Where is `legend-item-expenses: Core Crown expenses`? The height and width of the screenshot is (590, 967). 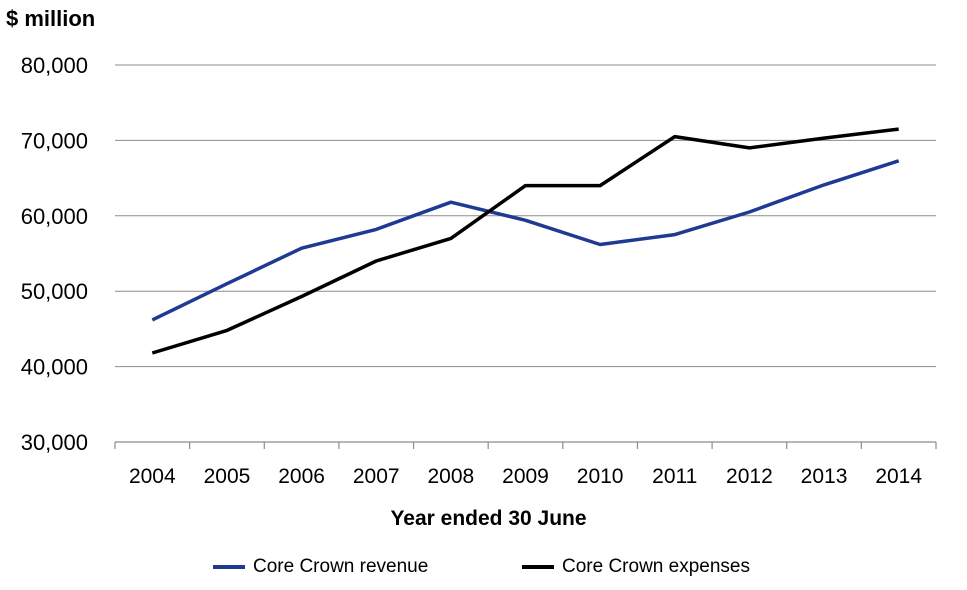
legend-item-expenses: Core Crown expenses is located at coordinates (636, 567).